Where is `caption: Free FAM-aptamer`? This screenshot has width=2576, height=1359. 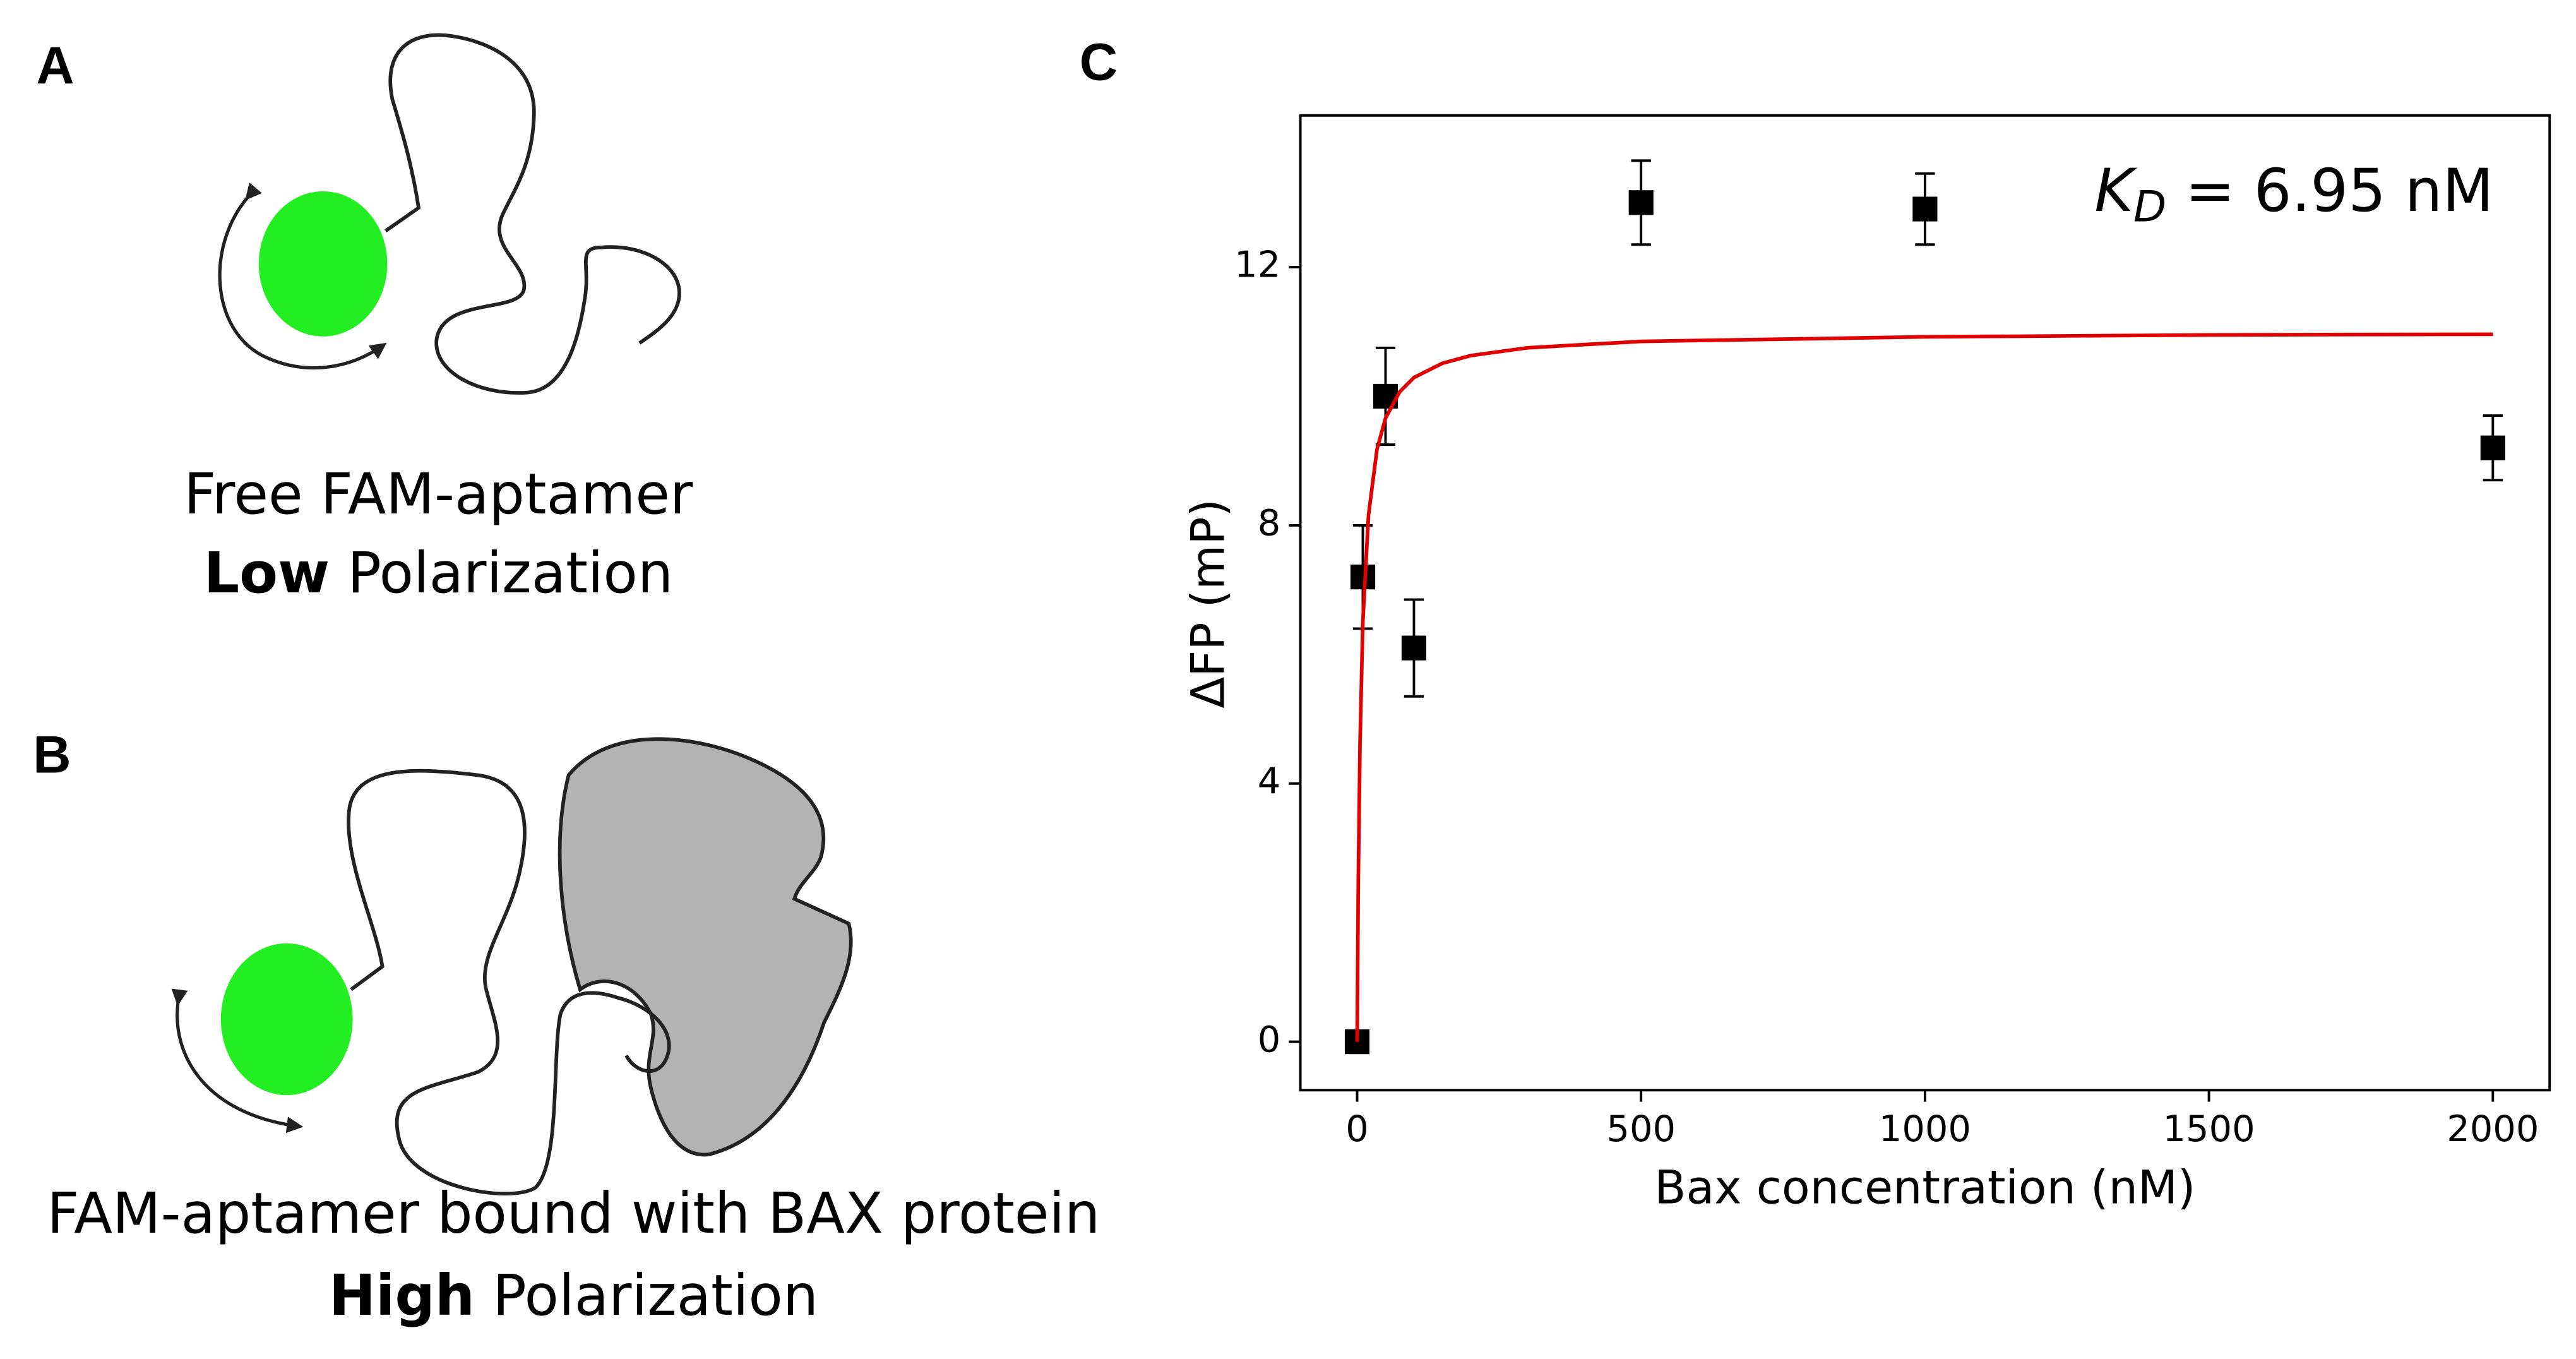
caption: Free FAM-aptamer is located at coordinates (438, 495).